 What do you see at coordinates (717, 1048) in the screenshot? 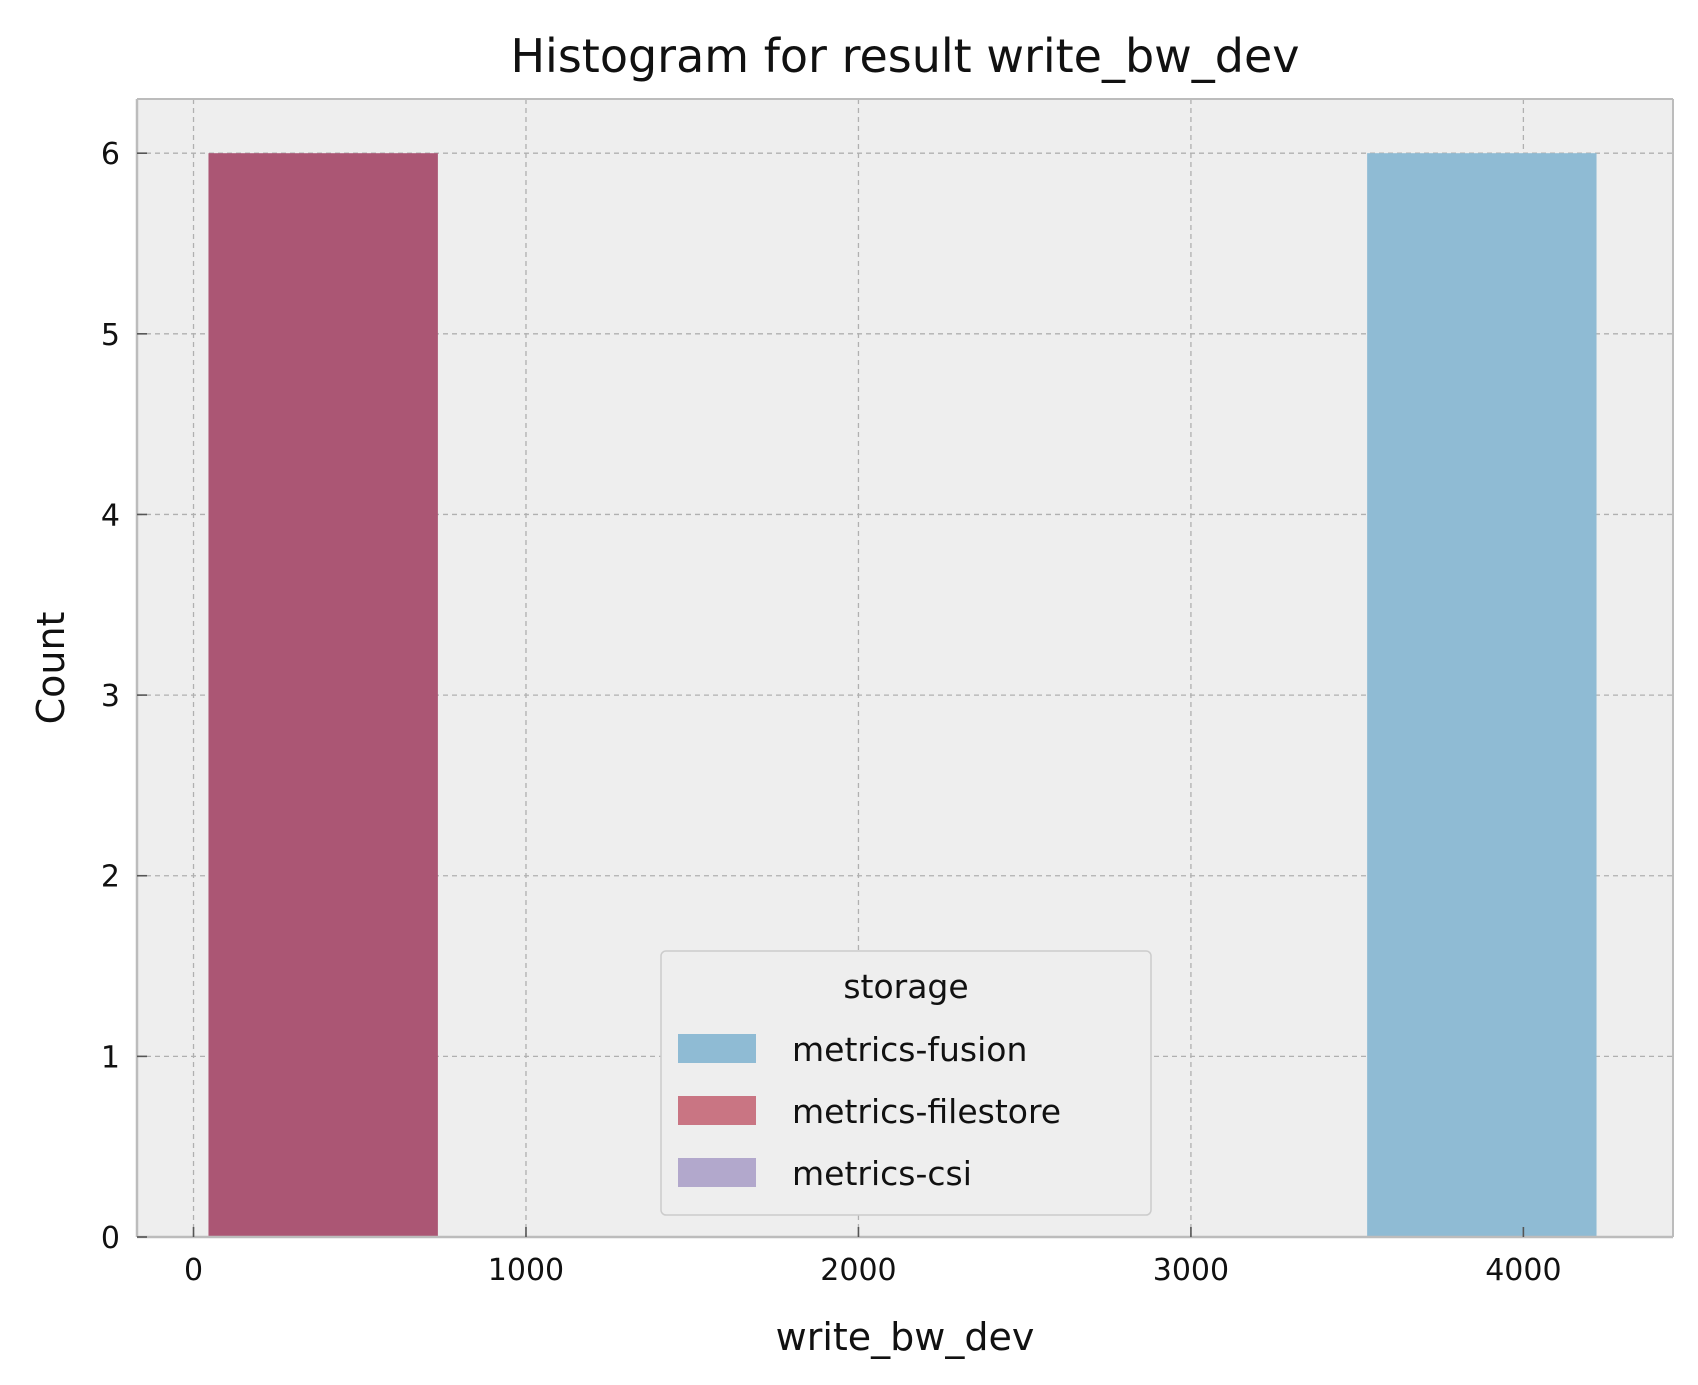
I see `legend-swatch-metrics-fusion` at bounding box center [717, 1048].